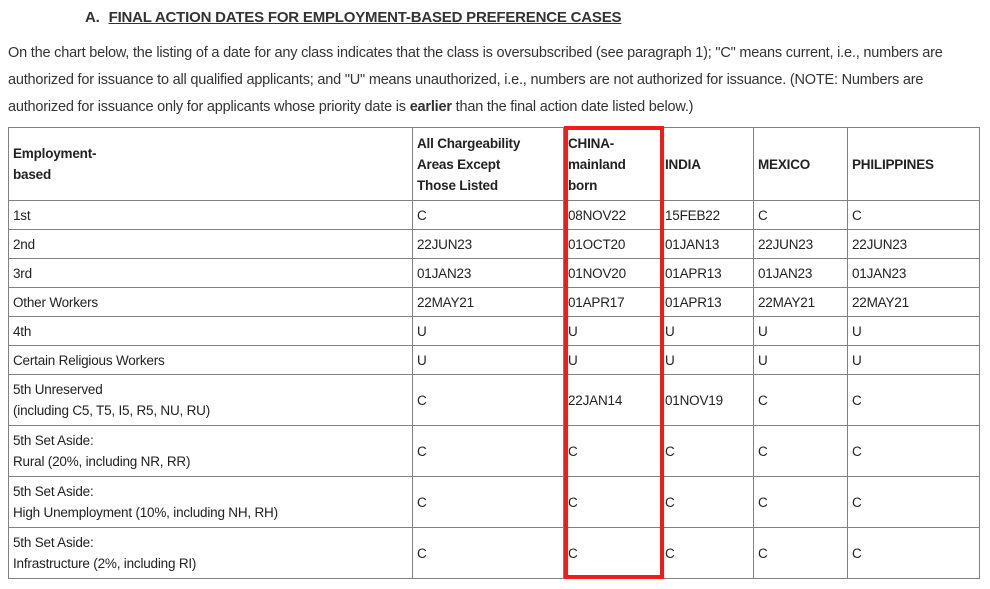  Describe the element at coordinates (612, 164) in the screenshot. I see `column-header-china-mainland-born: CHINA- mainland born` at that location.